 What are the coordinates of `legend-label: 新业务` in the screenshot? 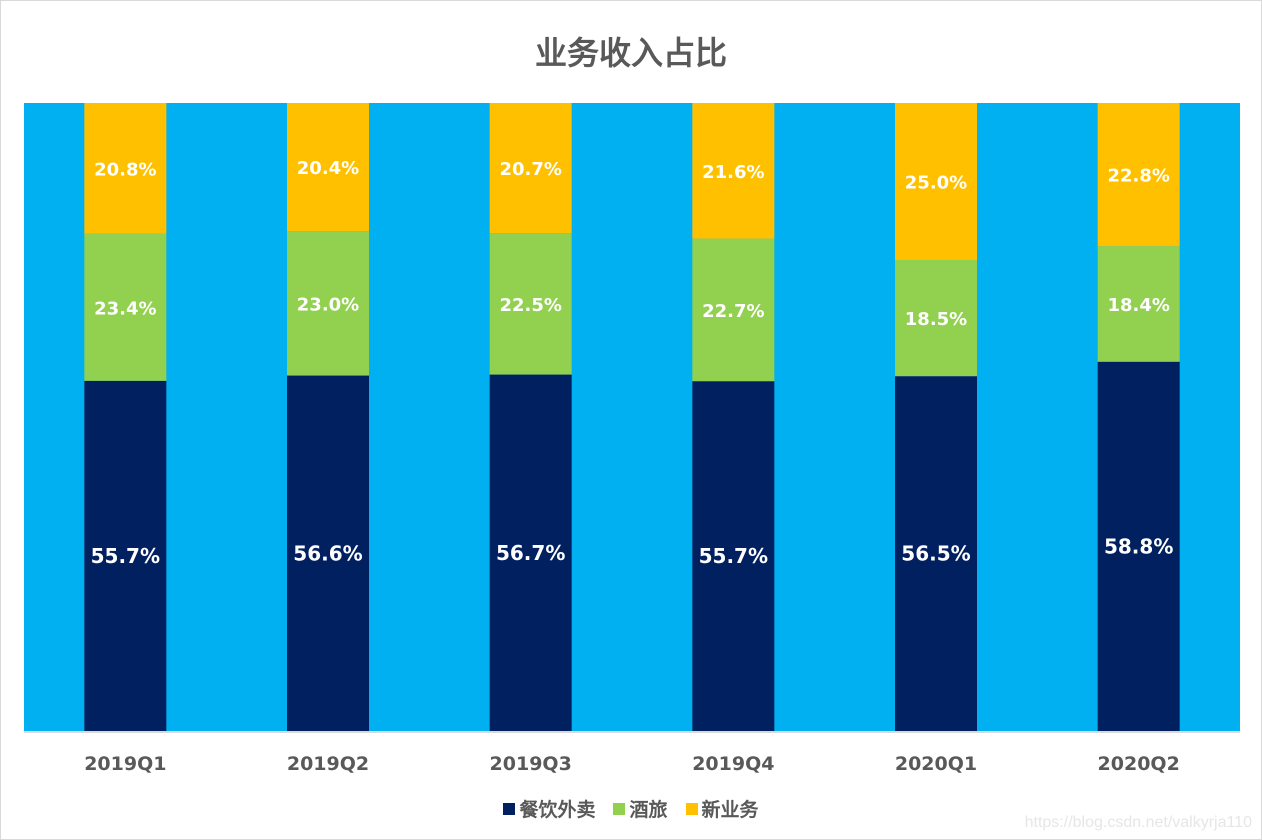 It's located at (730, 810).